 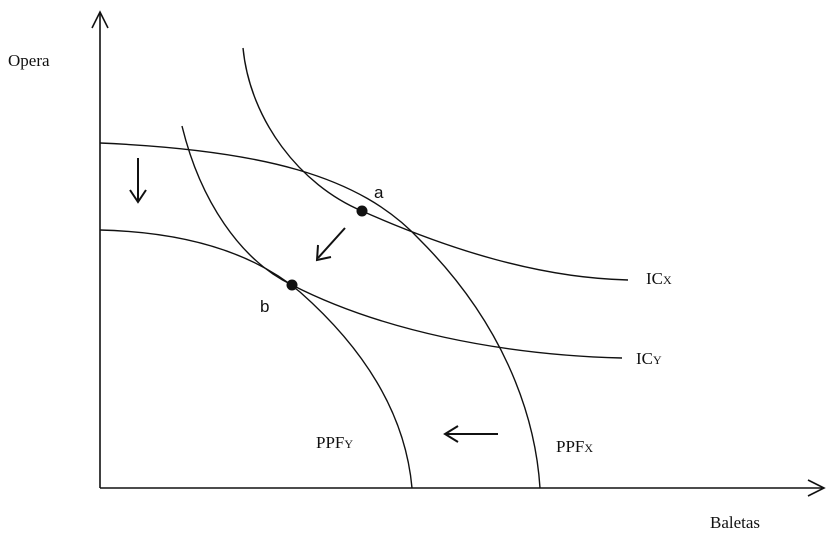 What do you see at coordinates (330, 442) in the screenshot?
I see `ppf-y-label-main: PPF` at bounding box center [330, 442].